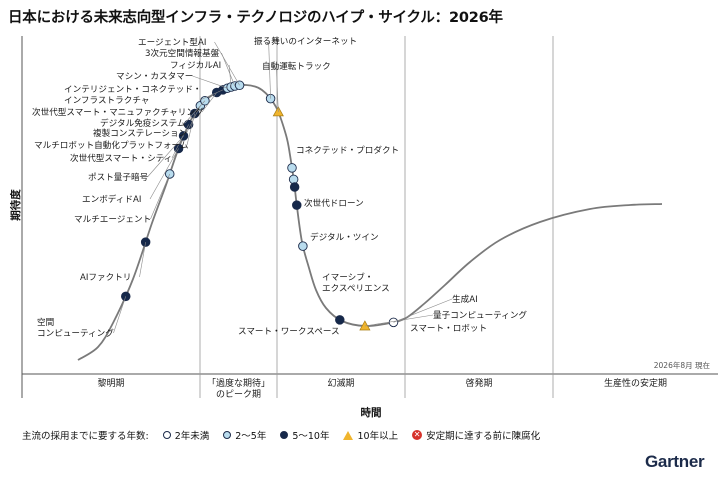  I want to click on light-circle-icon, so click(227, 435).